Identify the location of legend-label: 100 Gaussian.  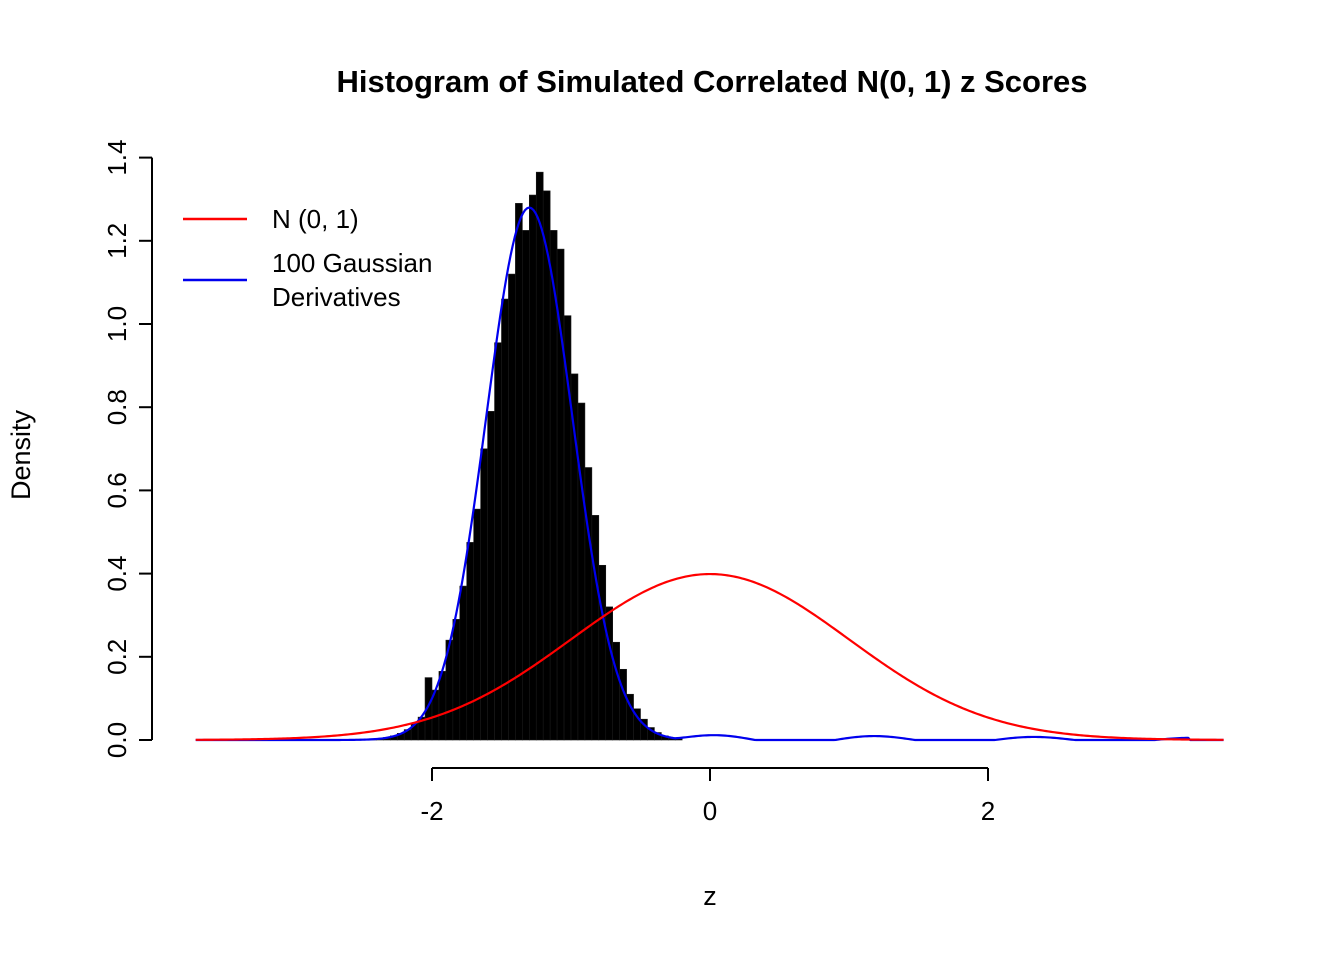
(352, 263).